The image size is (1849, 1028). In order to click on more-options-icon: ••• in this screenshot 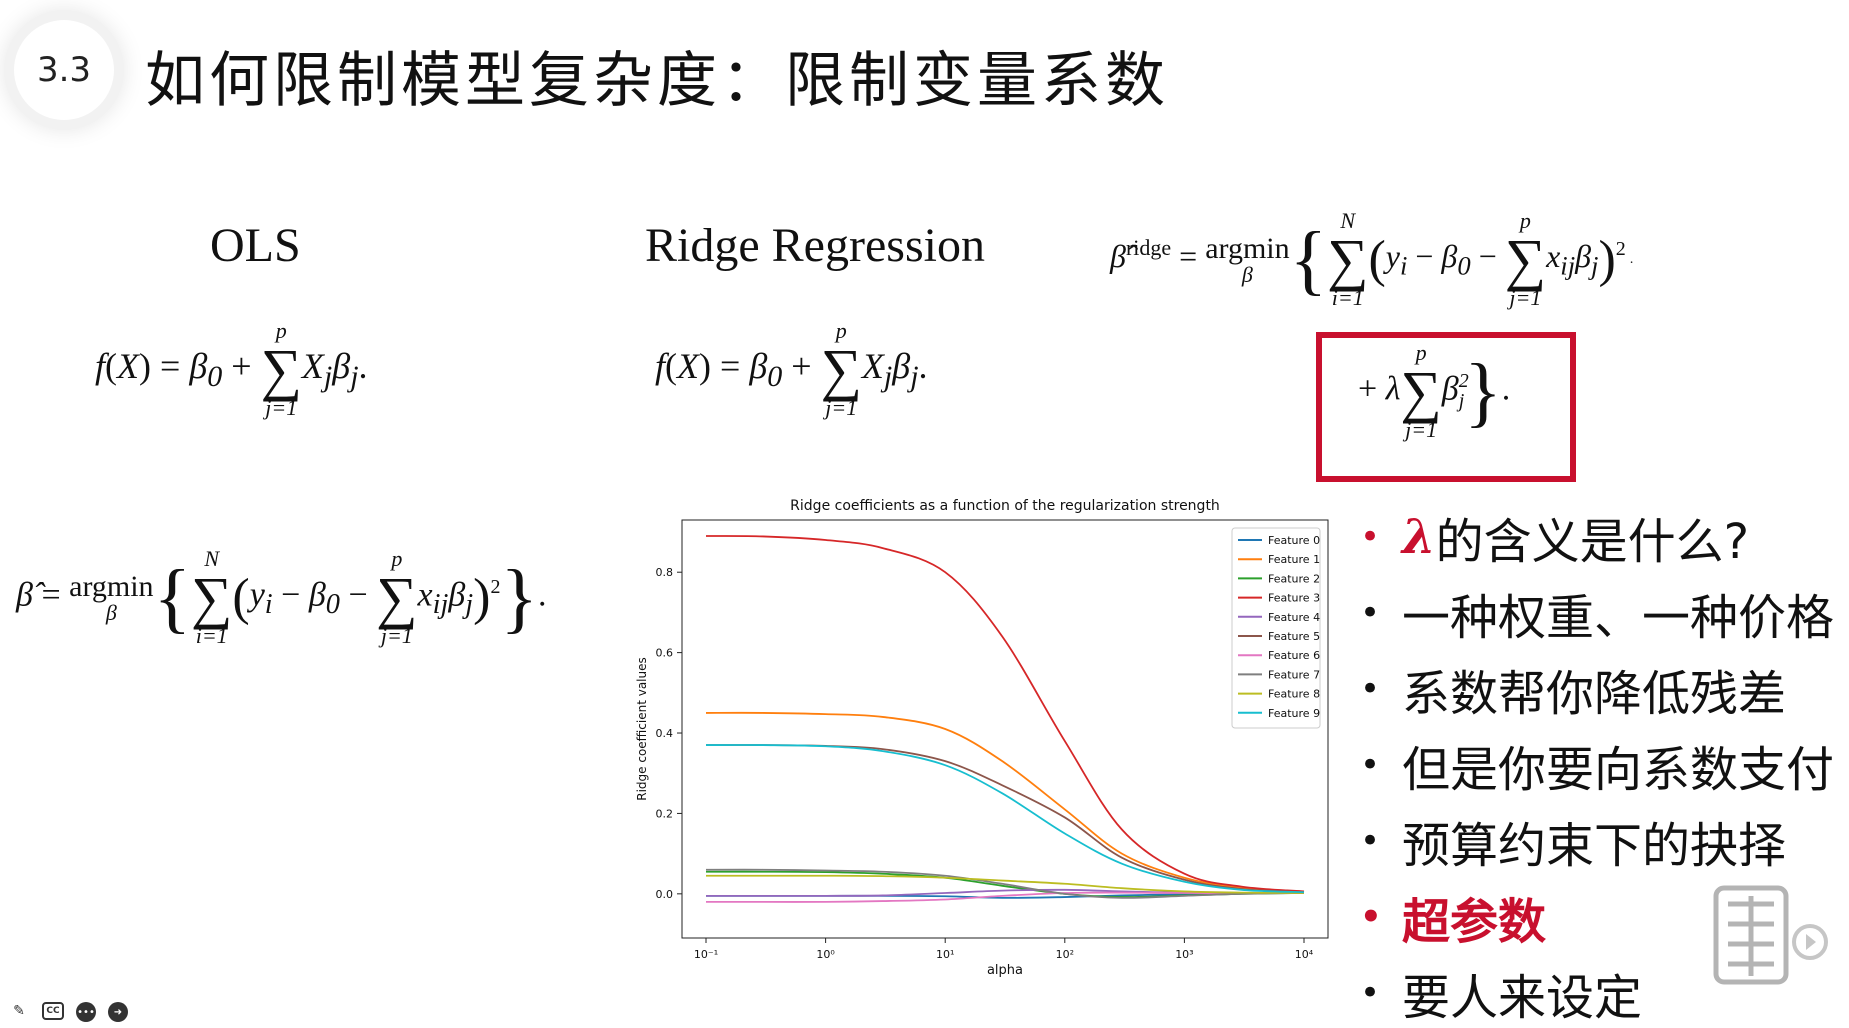, I will do `click(86, 1012)`.